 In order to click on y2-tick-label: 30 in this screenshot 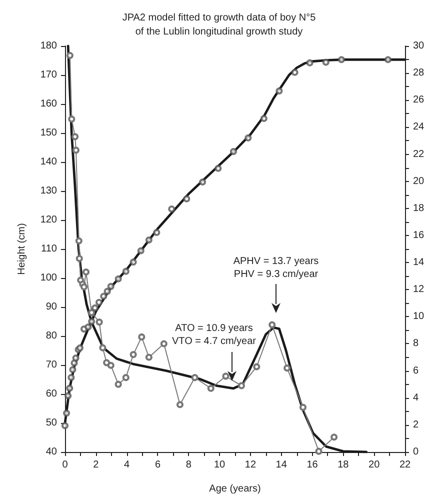, I will do `click(419, 46)`.